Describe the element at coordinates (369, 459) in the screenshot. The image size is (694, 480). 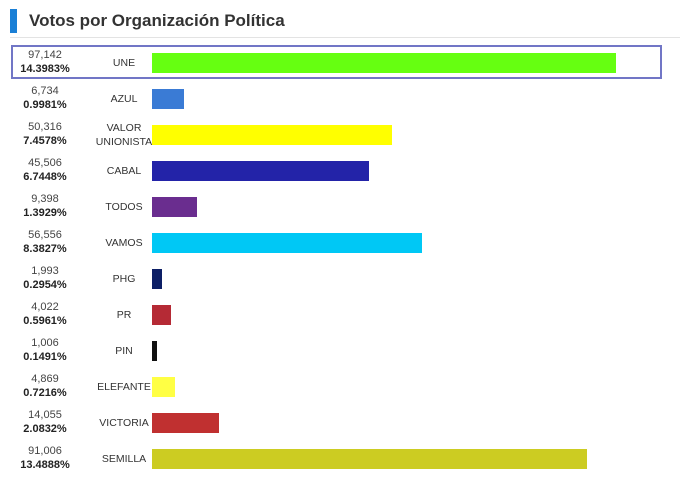
I see `vote-bar-semilla` at that location.